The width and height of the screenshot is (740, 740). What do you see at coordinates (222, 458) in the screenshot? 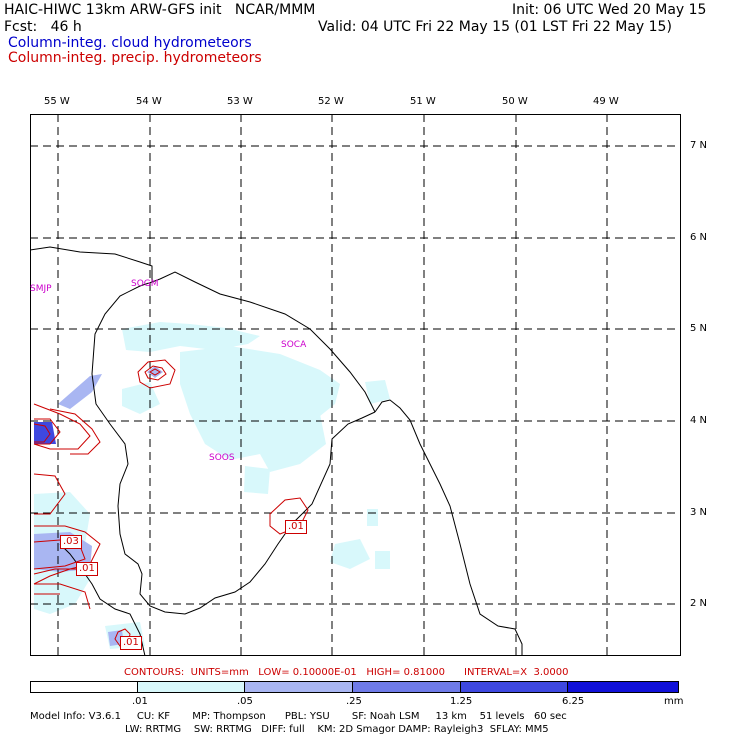
I see `station-label: SOOS` at bounding box center [222, 458].